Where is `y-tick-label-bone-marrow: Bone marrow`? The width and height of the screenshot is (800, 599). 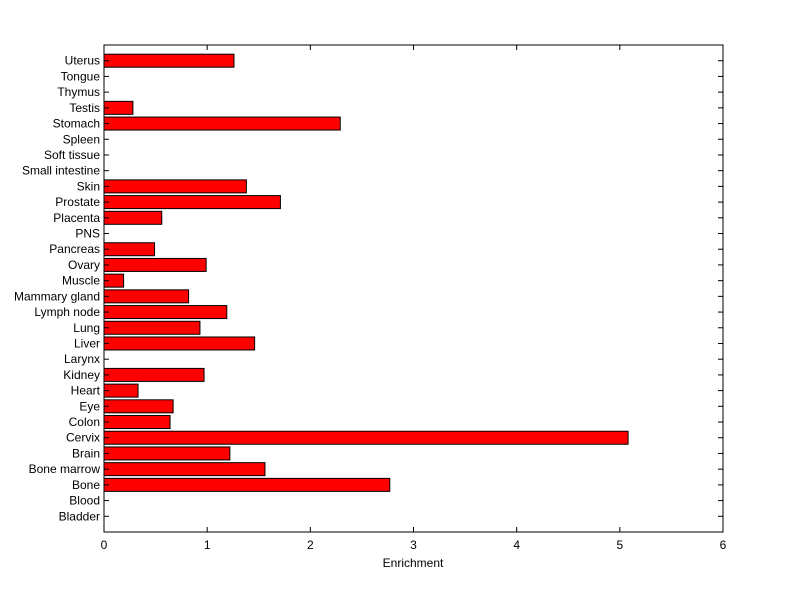 y-tick-label-bone-marrow: Bone marrow is located at coordinates (65, 469).